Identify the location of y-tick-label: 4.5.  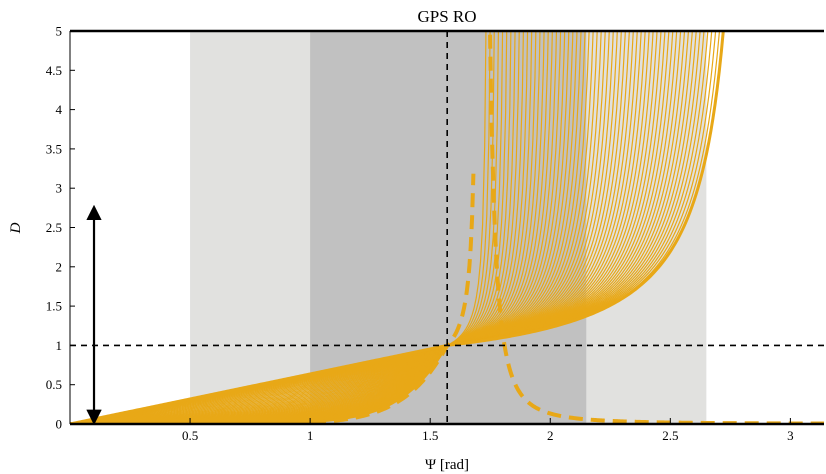
(54, 70).